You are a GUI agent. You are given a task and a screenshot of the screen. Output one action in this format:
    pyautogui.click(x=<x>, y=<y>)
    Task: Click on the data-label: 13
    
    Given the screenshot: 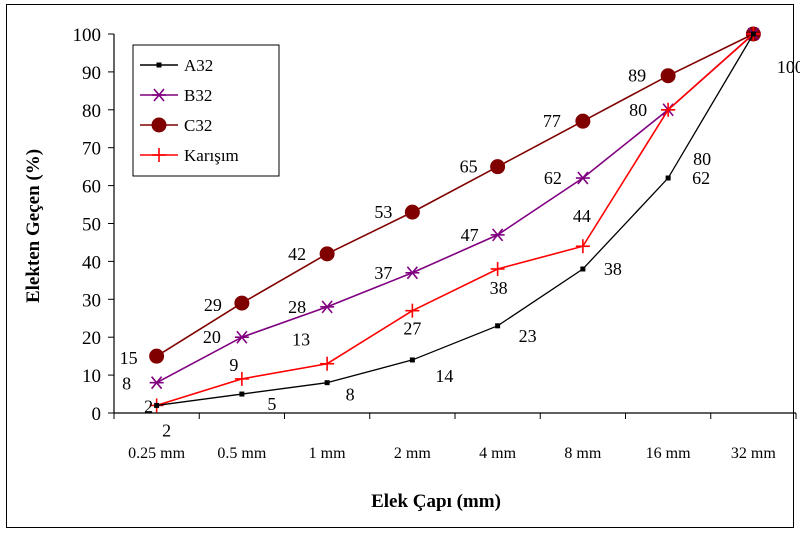 What is the action you would take?
    pyautogui.click(x=301, y=340)
    